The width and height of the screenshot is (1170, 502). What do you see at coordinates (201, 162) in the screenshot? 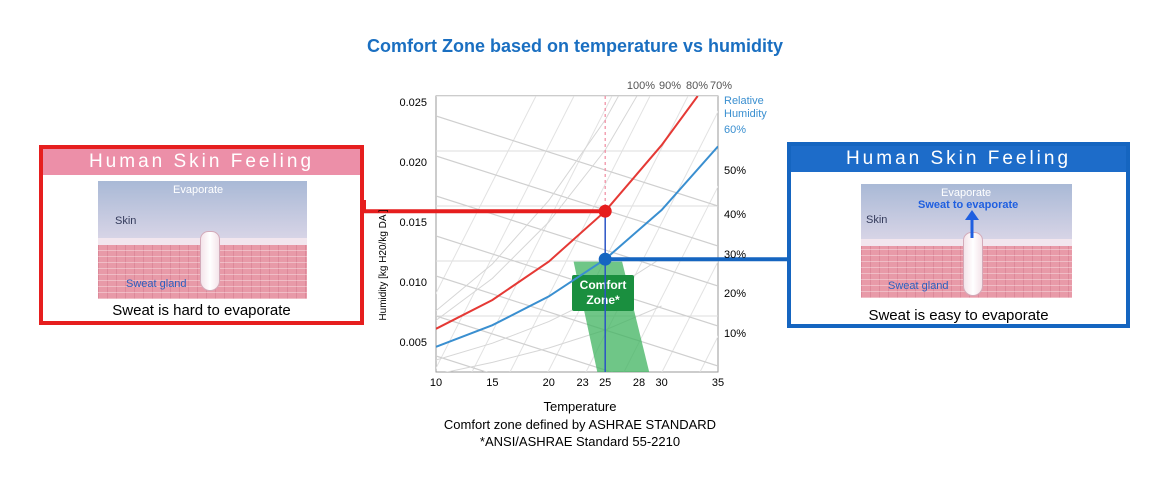
I see `left-panel-heading: Human Skin Feeling` at bounding box center [201, 162].